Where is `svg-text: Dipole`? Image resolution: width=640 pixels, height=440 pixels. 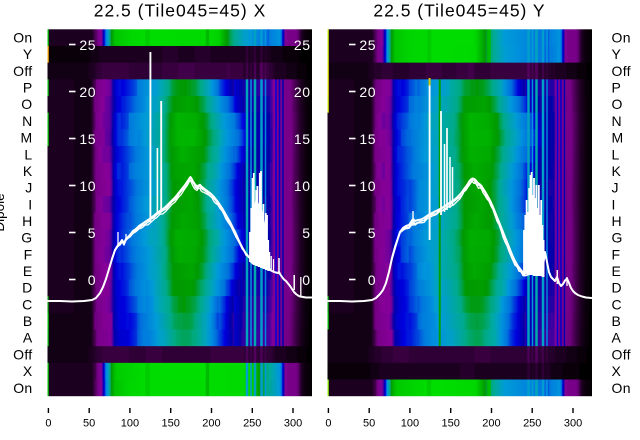
svg-text: Dipole is located at coordinates (3, 212).